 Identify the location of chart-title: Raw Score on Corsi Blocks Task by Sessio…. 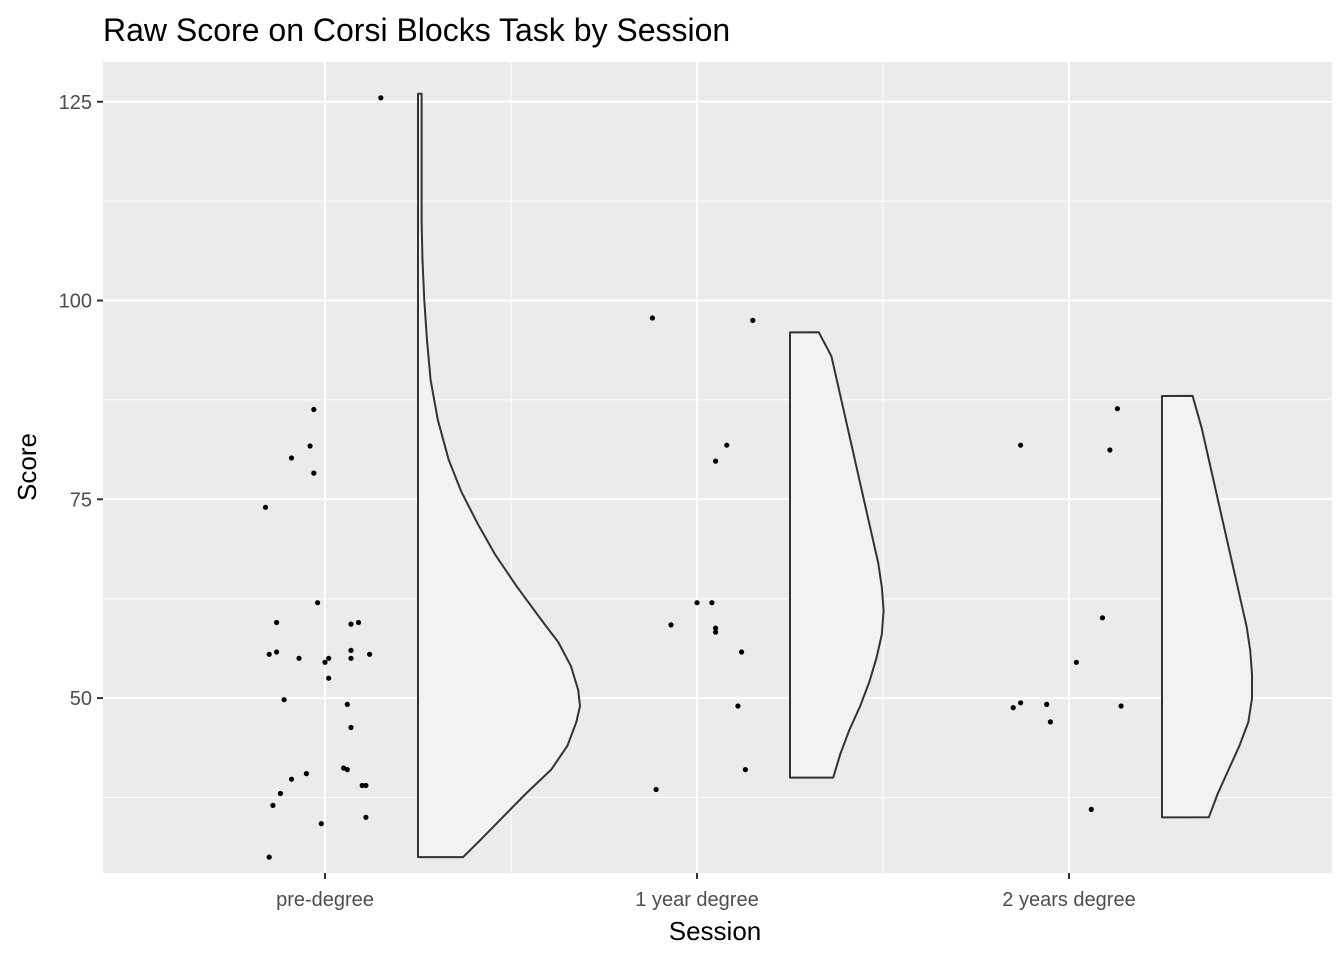
(416, 30).